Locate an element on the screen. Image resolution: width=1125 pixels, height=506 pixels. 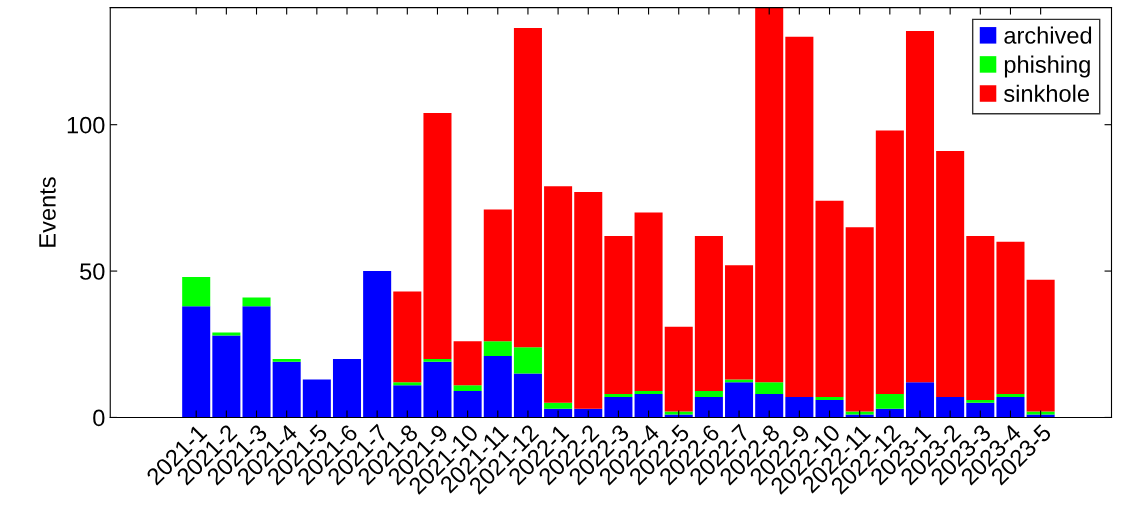
y-tick-label: 50 is located at coordinates (92, 271).